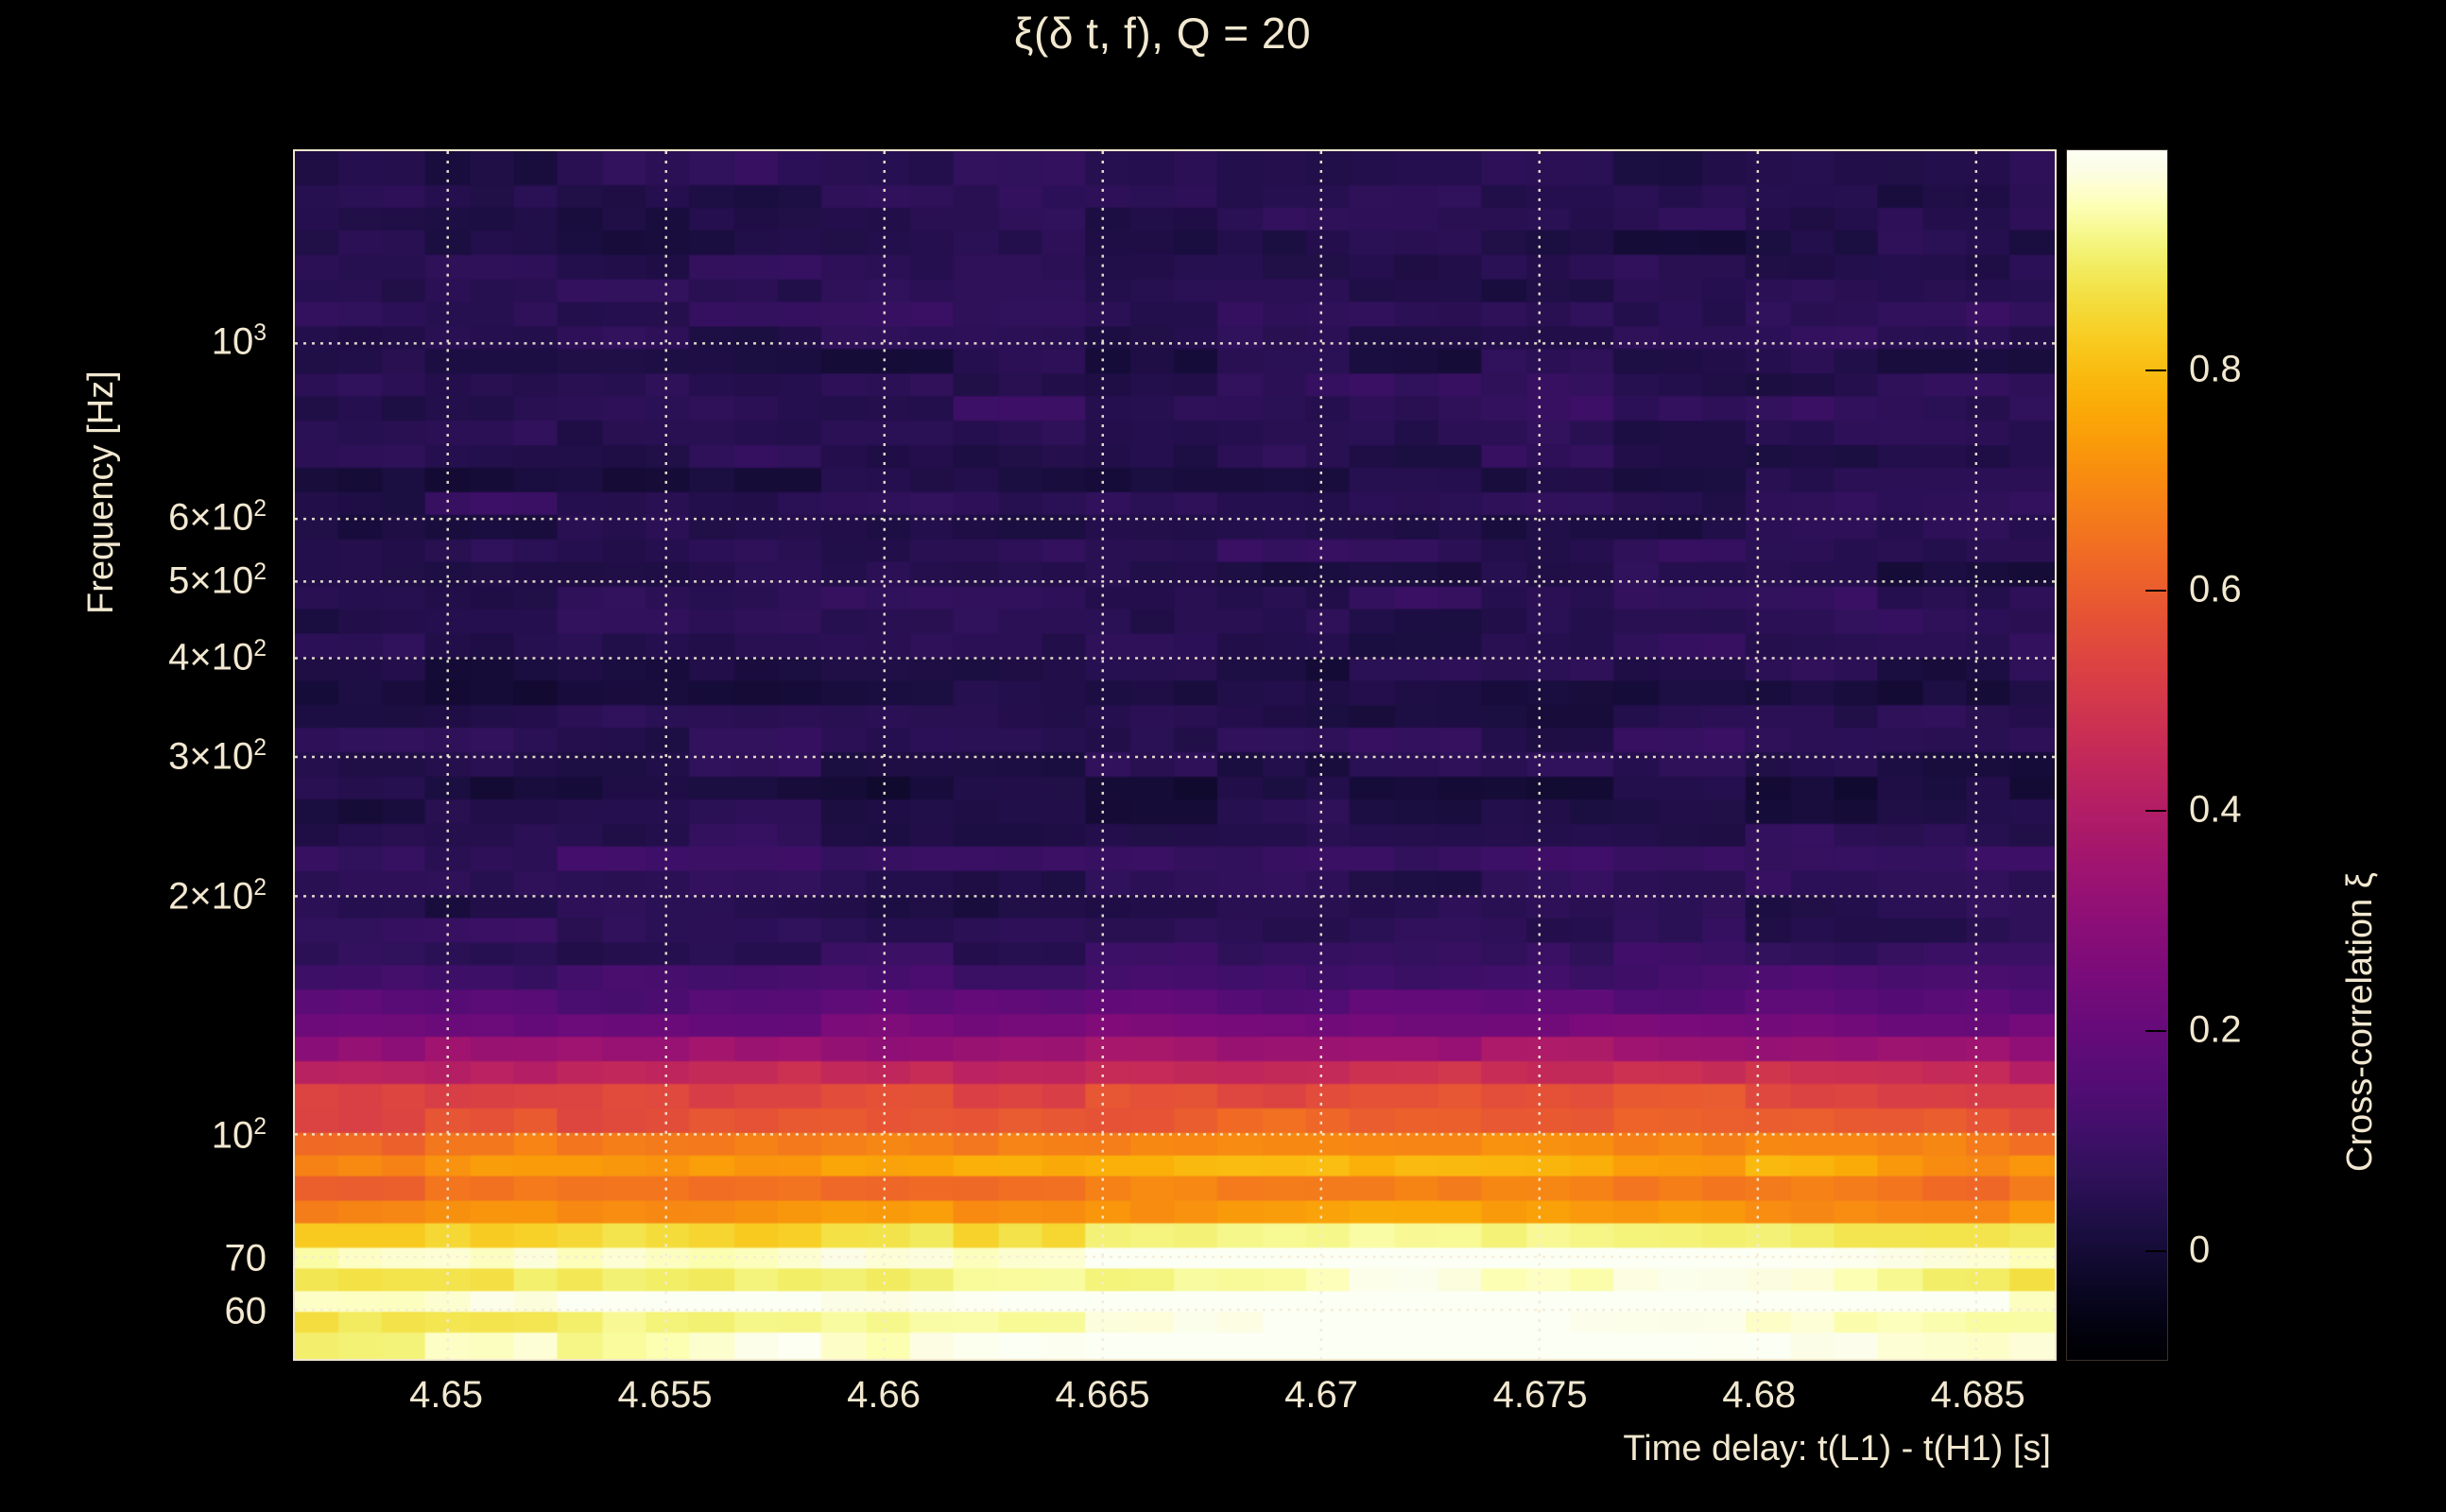  Describe the element at coordinates (2215, 809) in the screenshot. I see `colorbar-tick-label: 0.4` at that location.